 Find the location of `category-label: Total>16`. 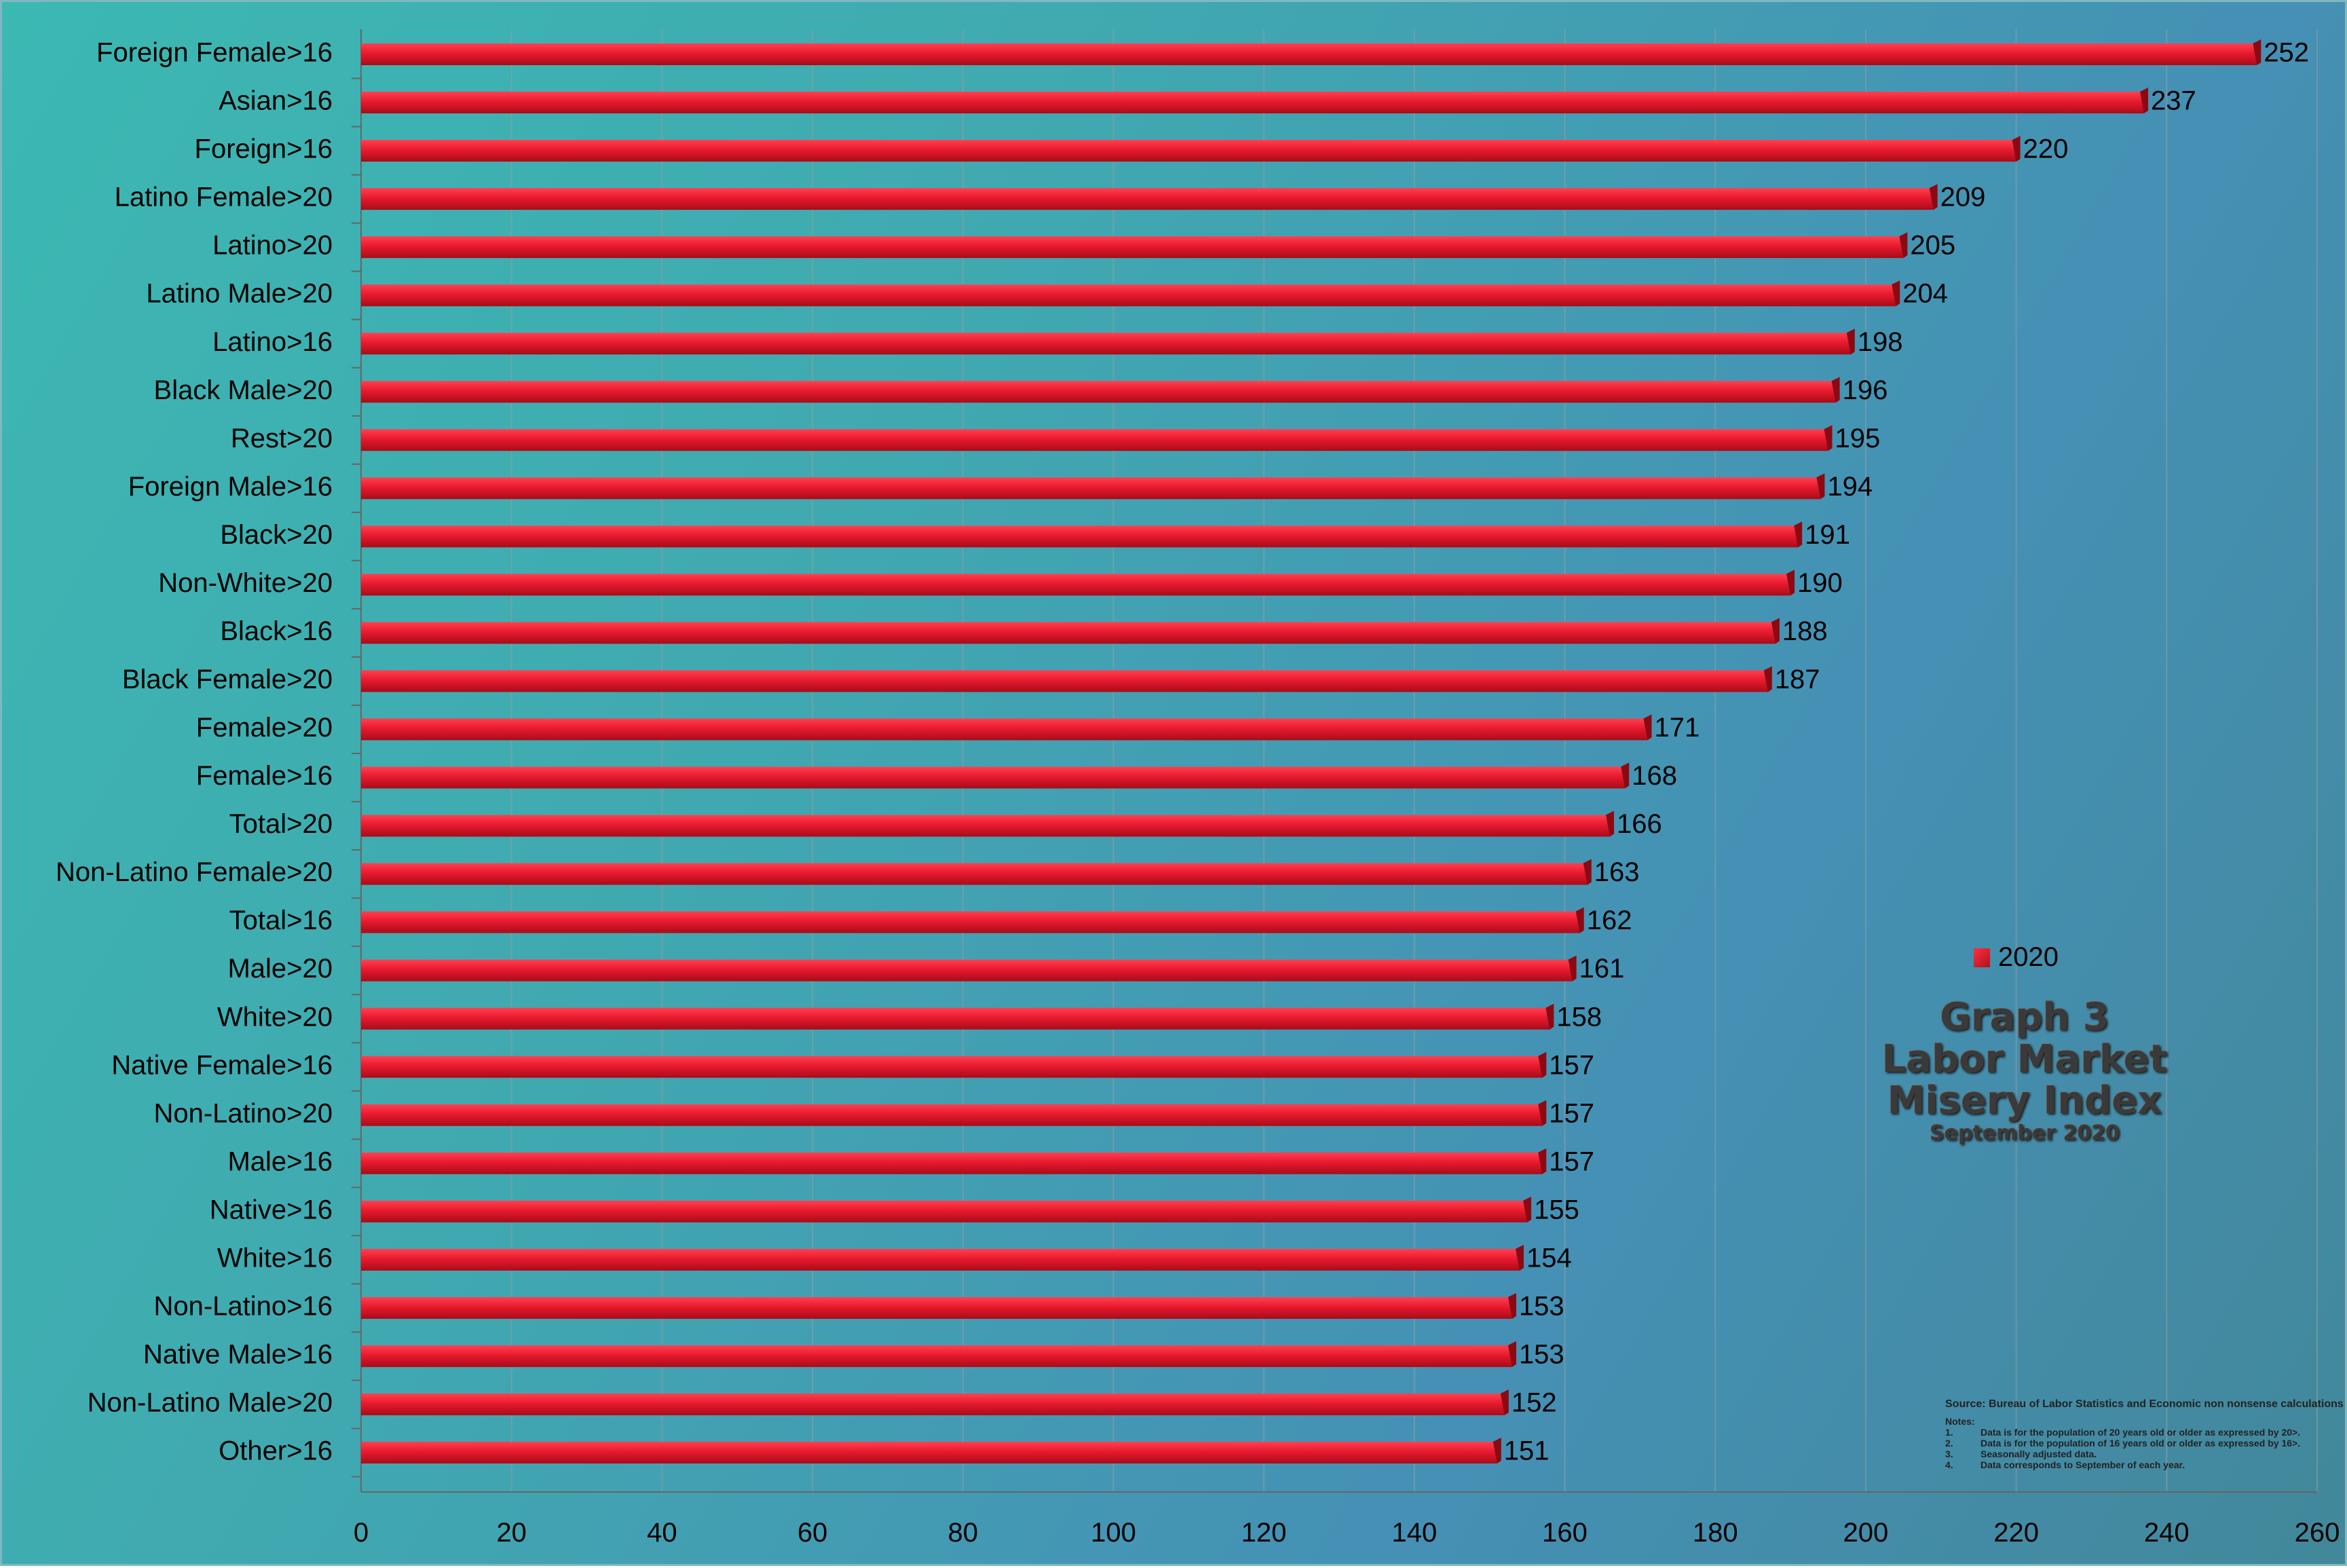

category-label: Total>16 is located at coordinates (281, 920).